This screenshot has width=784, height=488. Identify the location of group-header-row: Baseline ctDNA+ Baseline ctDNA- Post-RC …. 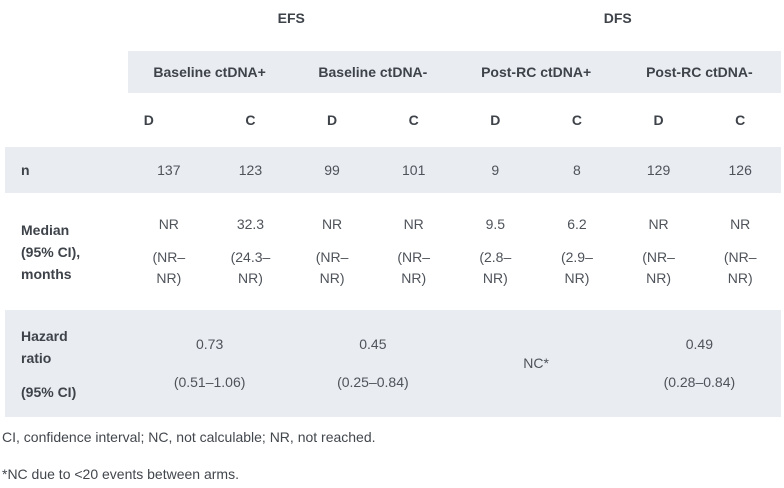
(393, 72).